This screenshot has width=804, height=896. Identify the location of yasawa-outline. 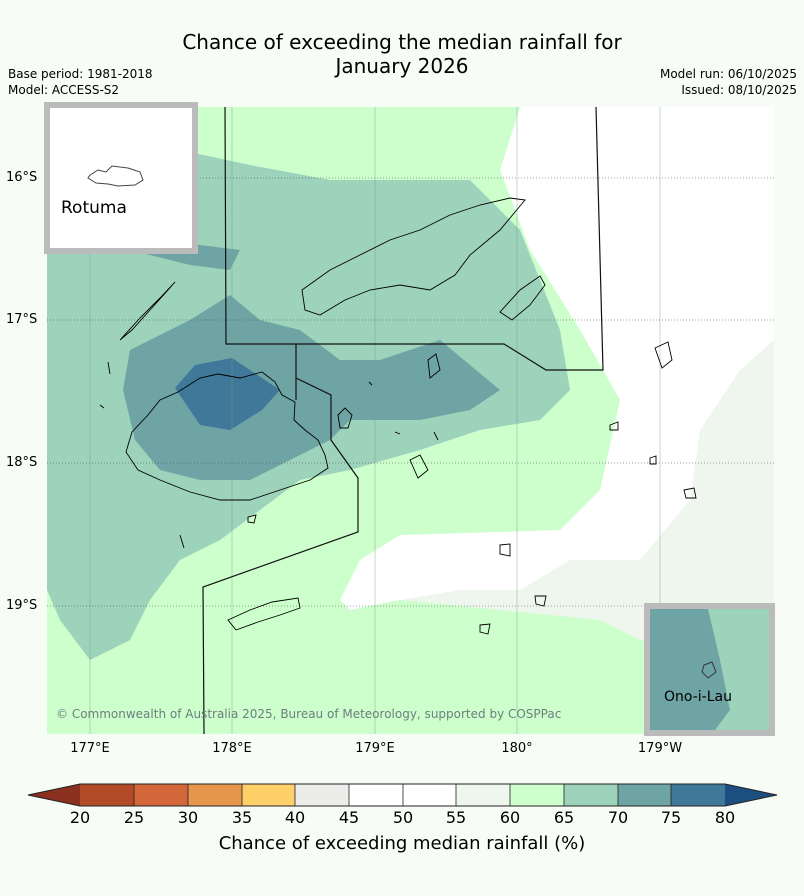
(147, 311).